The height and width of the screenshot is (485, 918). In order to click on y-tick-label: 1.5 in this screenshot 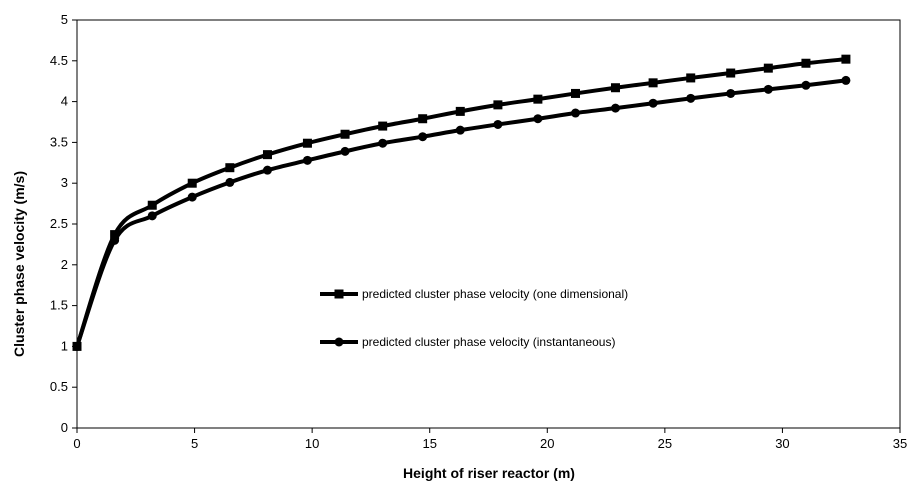, I will do `click(59, 305)`.